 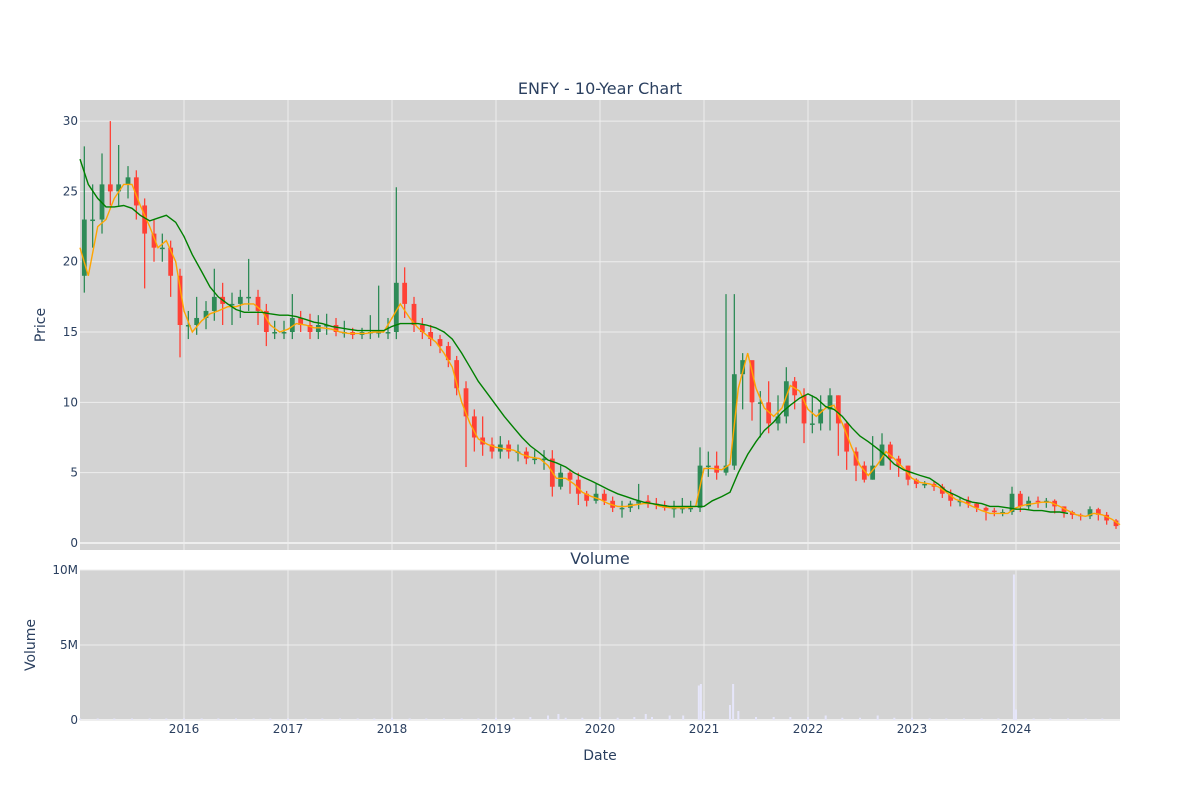 What do you see at coordinates (70, 262) in the screenshot?
I see `price-y-tick-label: 20` at bounding box center [70, 262].